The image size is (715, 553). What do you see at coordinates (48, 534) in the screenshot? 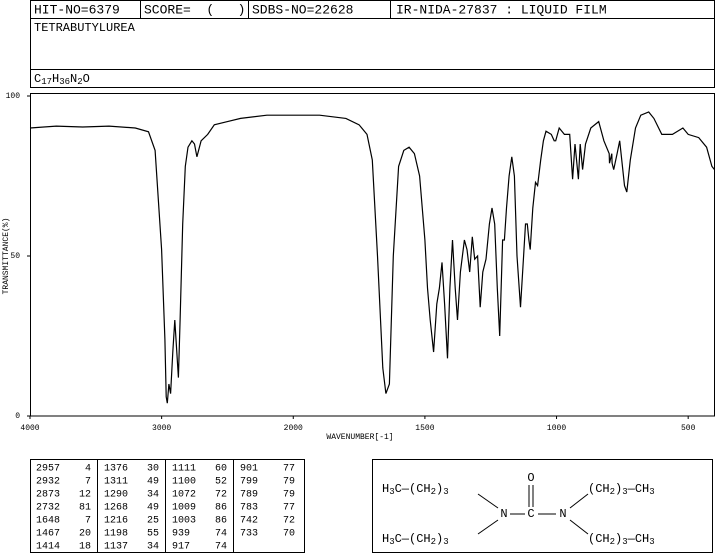
I see `peak-wavenumber: 1467` at bounding box center [48, 534].